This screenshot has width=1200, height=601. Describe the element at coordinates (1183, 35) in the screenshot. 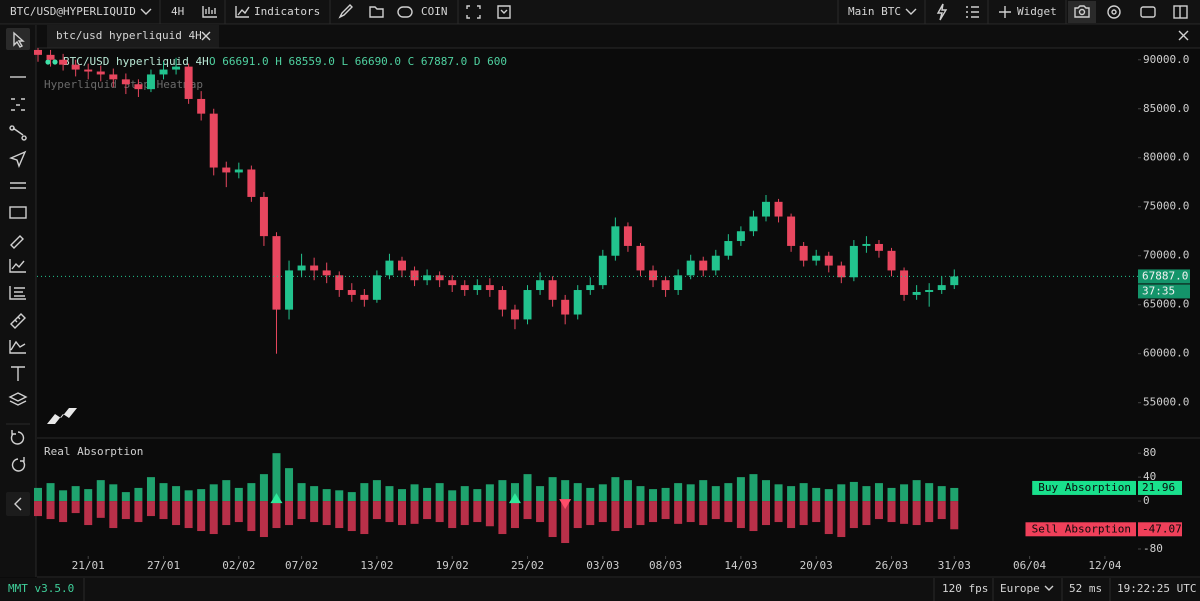

I see `panel-close` at that location.